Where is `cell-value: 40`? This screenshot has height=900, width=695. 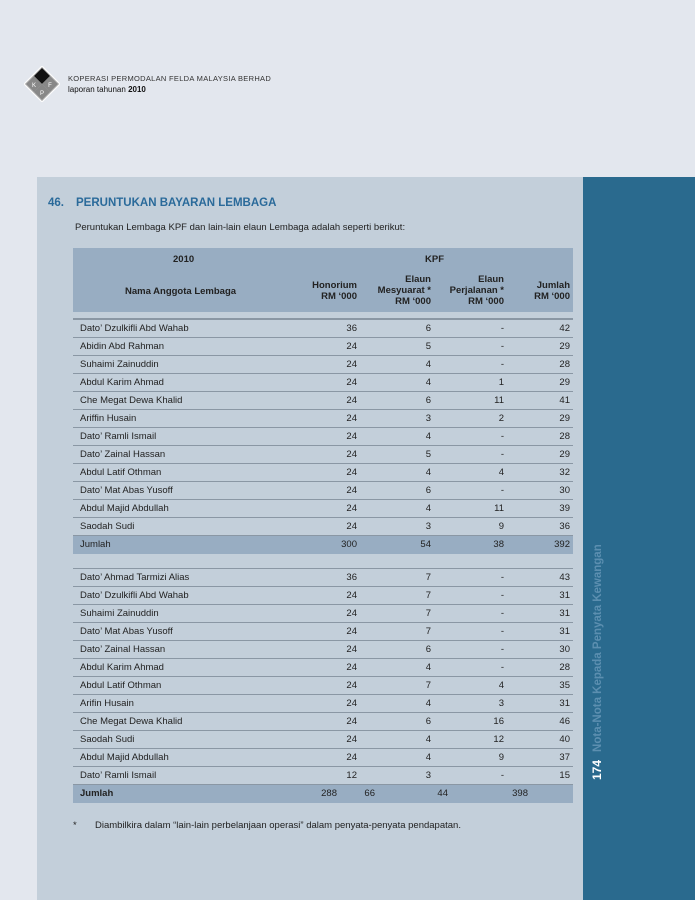 cell-value: 40 is located at coordinates (564, 739).